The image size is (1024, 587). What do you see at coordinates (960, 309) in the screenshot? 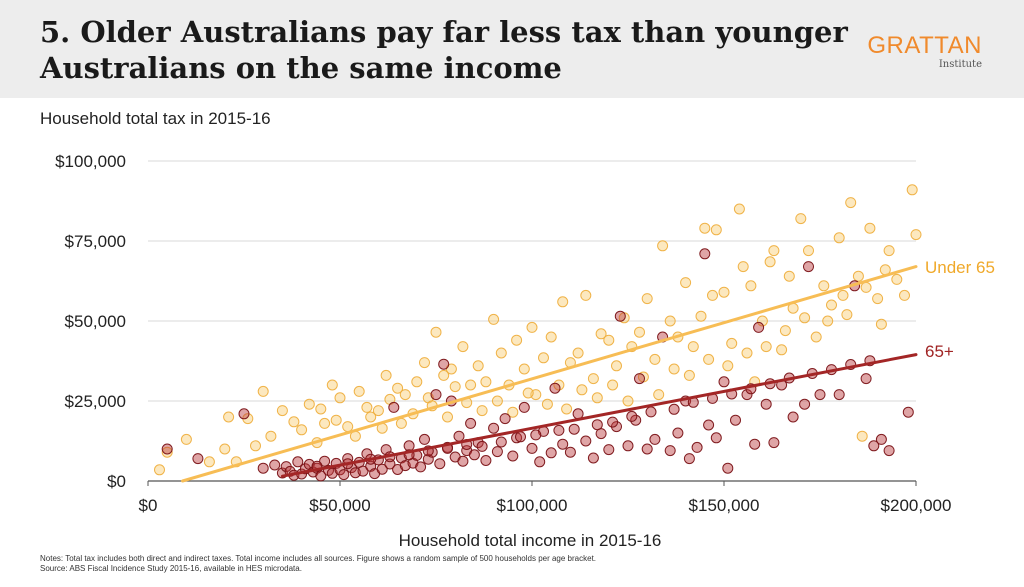
I see `series-labels: Under 65 65+` at bounding box center [960, 309].